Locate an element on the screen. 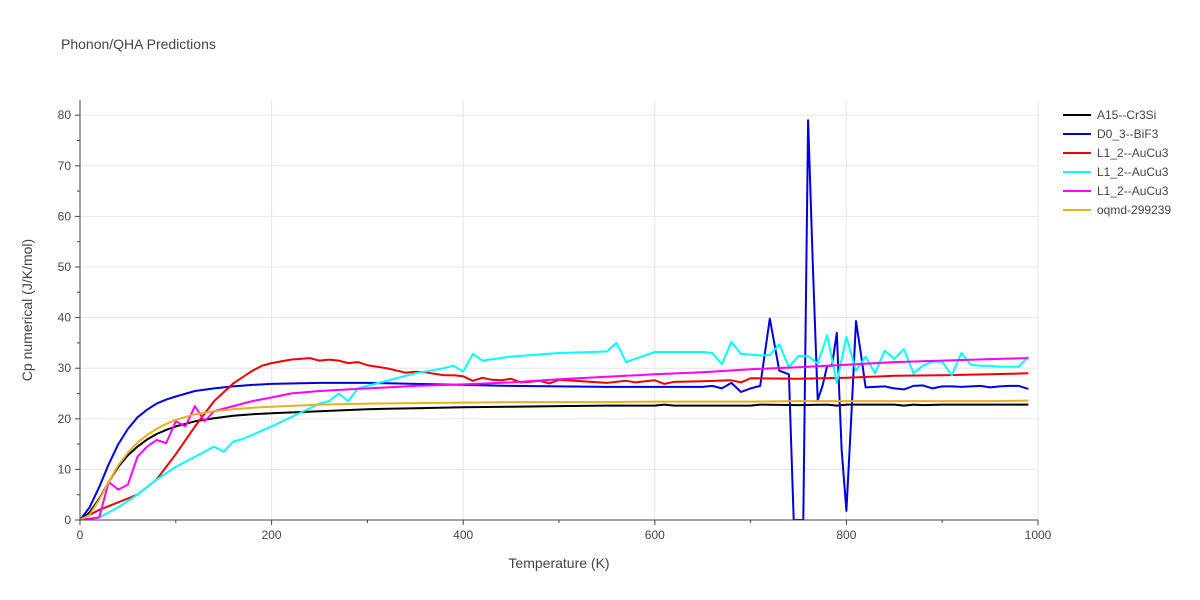  legend-label: A15--Cr3Si is located at coordinates (1126, 115).